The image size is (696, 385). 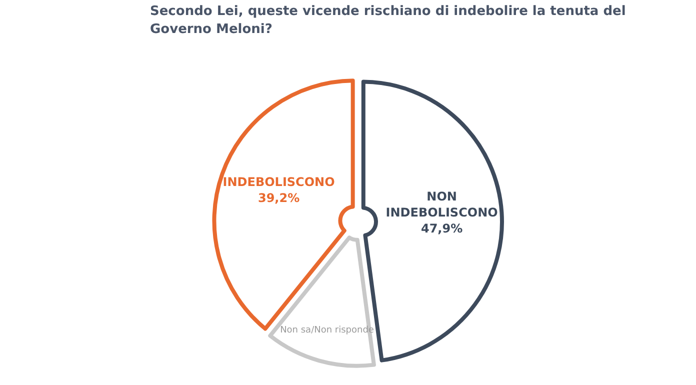 I want to click on chart-title: Secondo Lei, queste vicende rischiano di indebolire la tenuta del Governo Meloni?, so click(x=388, y=20).